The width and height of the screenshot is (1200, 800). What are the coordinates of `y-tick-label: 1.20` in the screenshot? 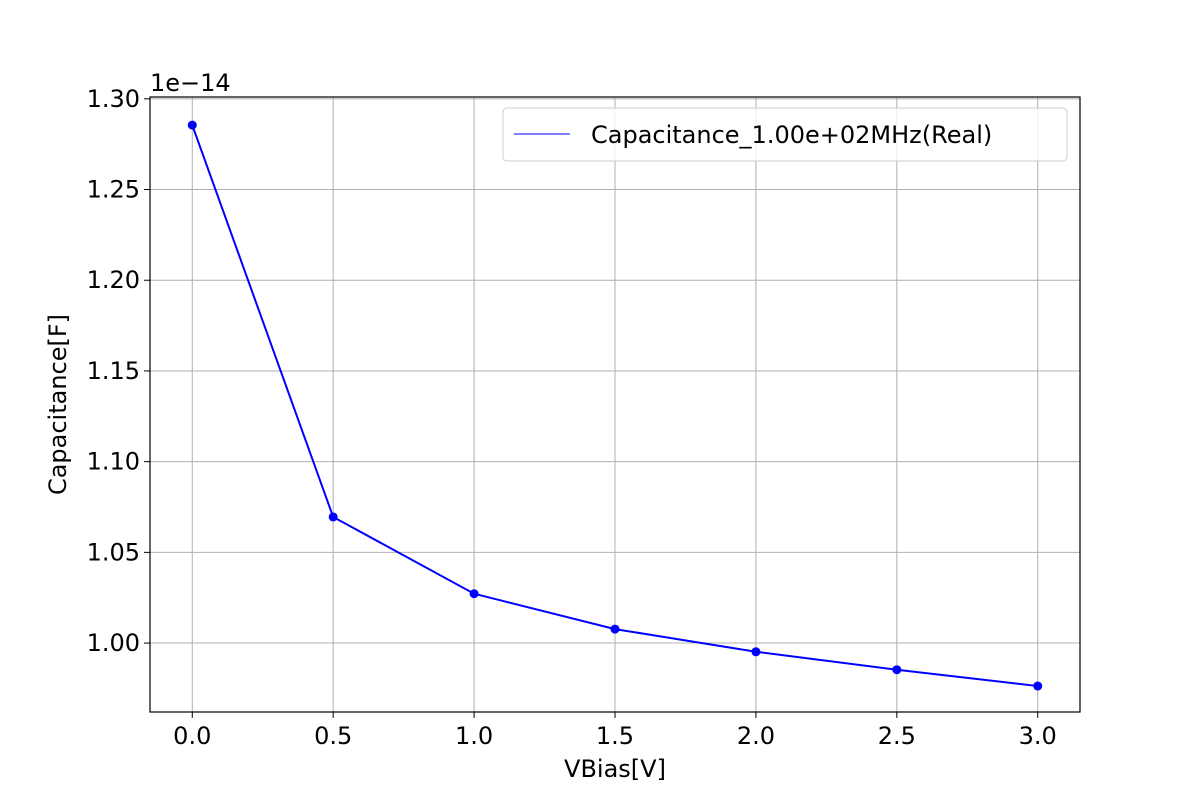 It's located at (113, 280).